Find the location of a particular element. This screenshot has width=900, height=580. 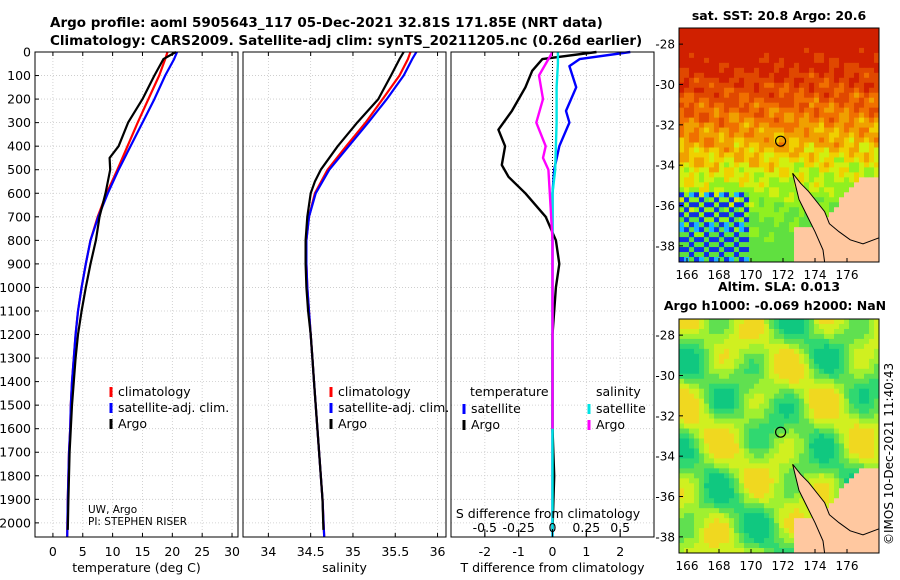

y-tick-label: 400 is located at coordinates (19, 146).